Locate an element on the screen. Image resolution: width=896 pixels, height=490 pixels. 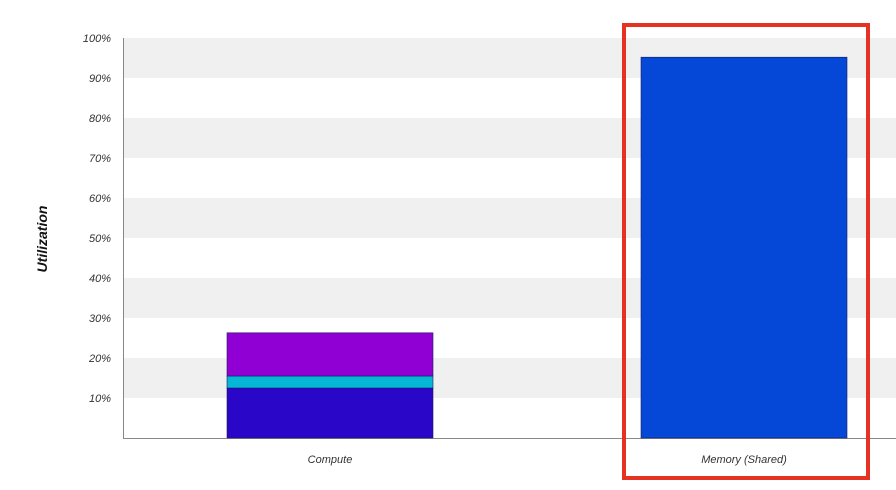
y-tick-label: 90% is located at coordinates (100, 79).